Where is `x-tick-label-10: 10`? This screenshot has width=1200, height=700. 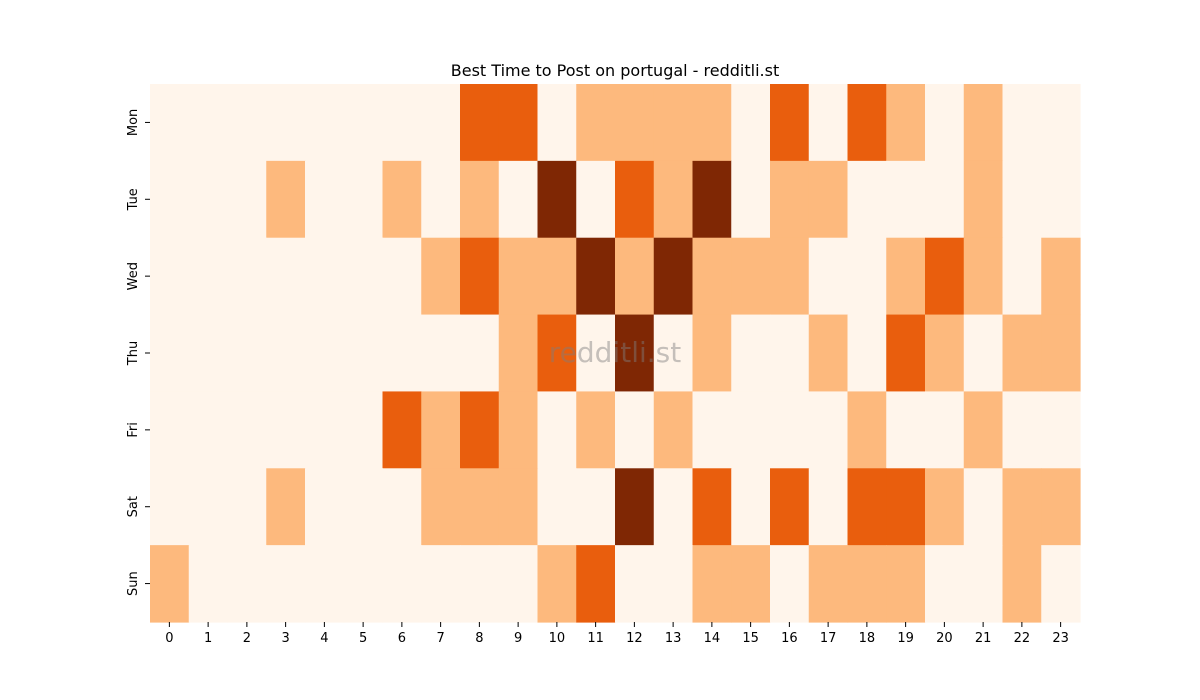
x-tick-label-10: 10 is located at coordinates (557, 638).